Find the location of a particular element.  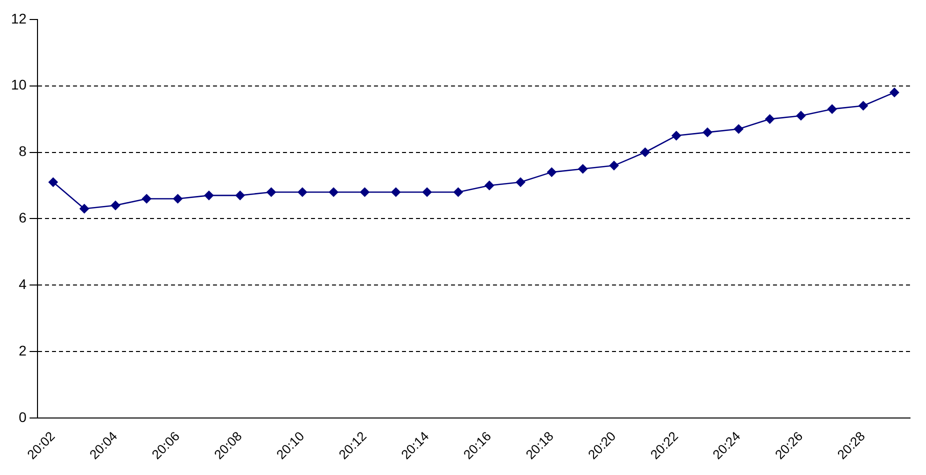

y-tick-label: 0 is located at coordinates (22, 416).